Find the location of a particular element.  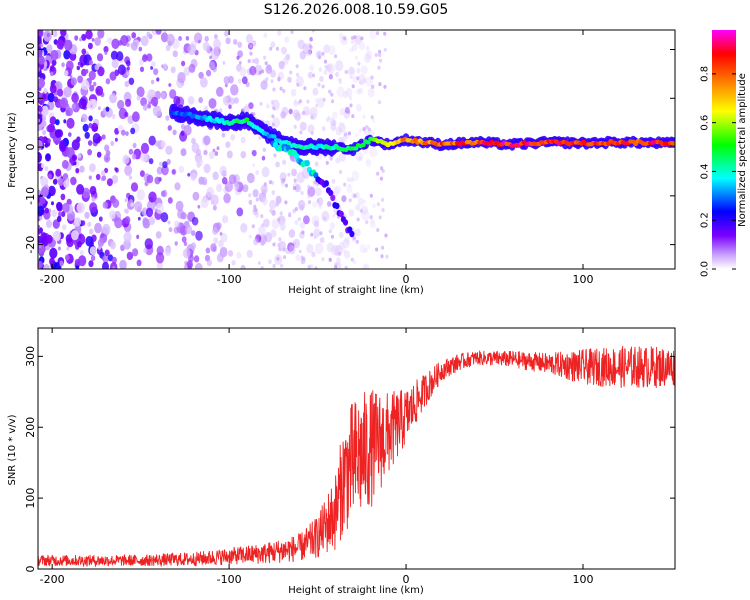

snr-y-label: SNR (10 * v/v) is located at coordinates (12, 449).